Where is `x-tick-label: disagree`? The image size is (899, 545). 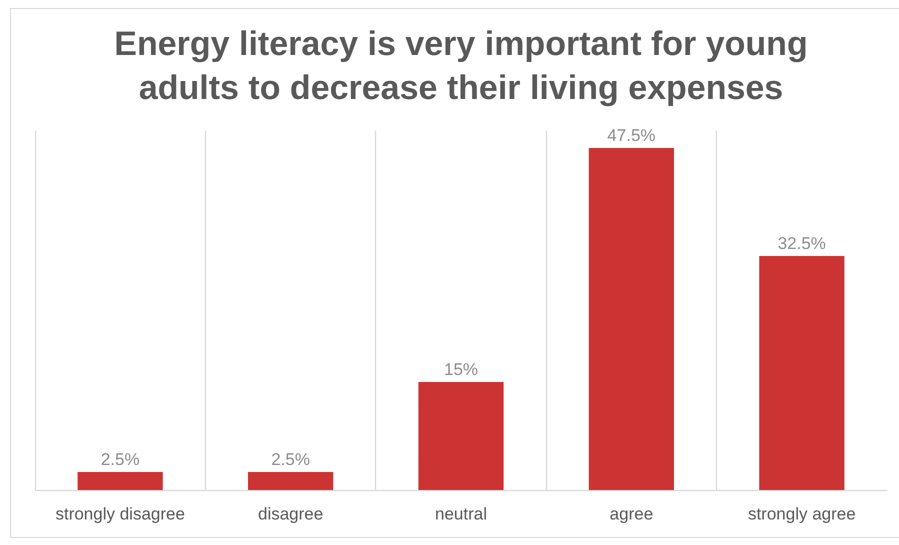
x-tick-label: disagree is located at coordinates (291, 514).